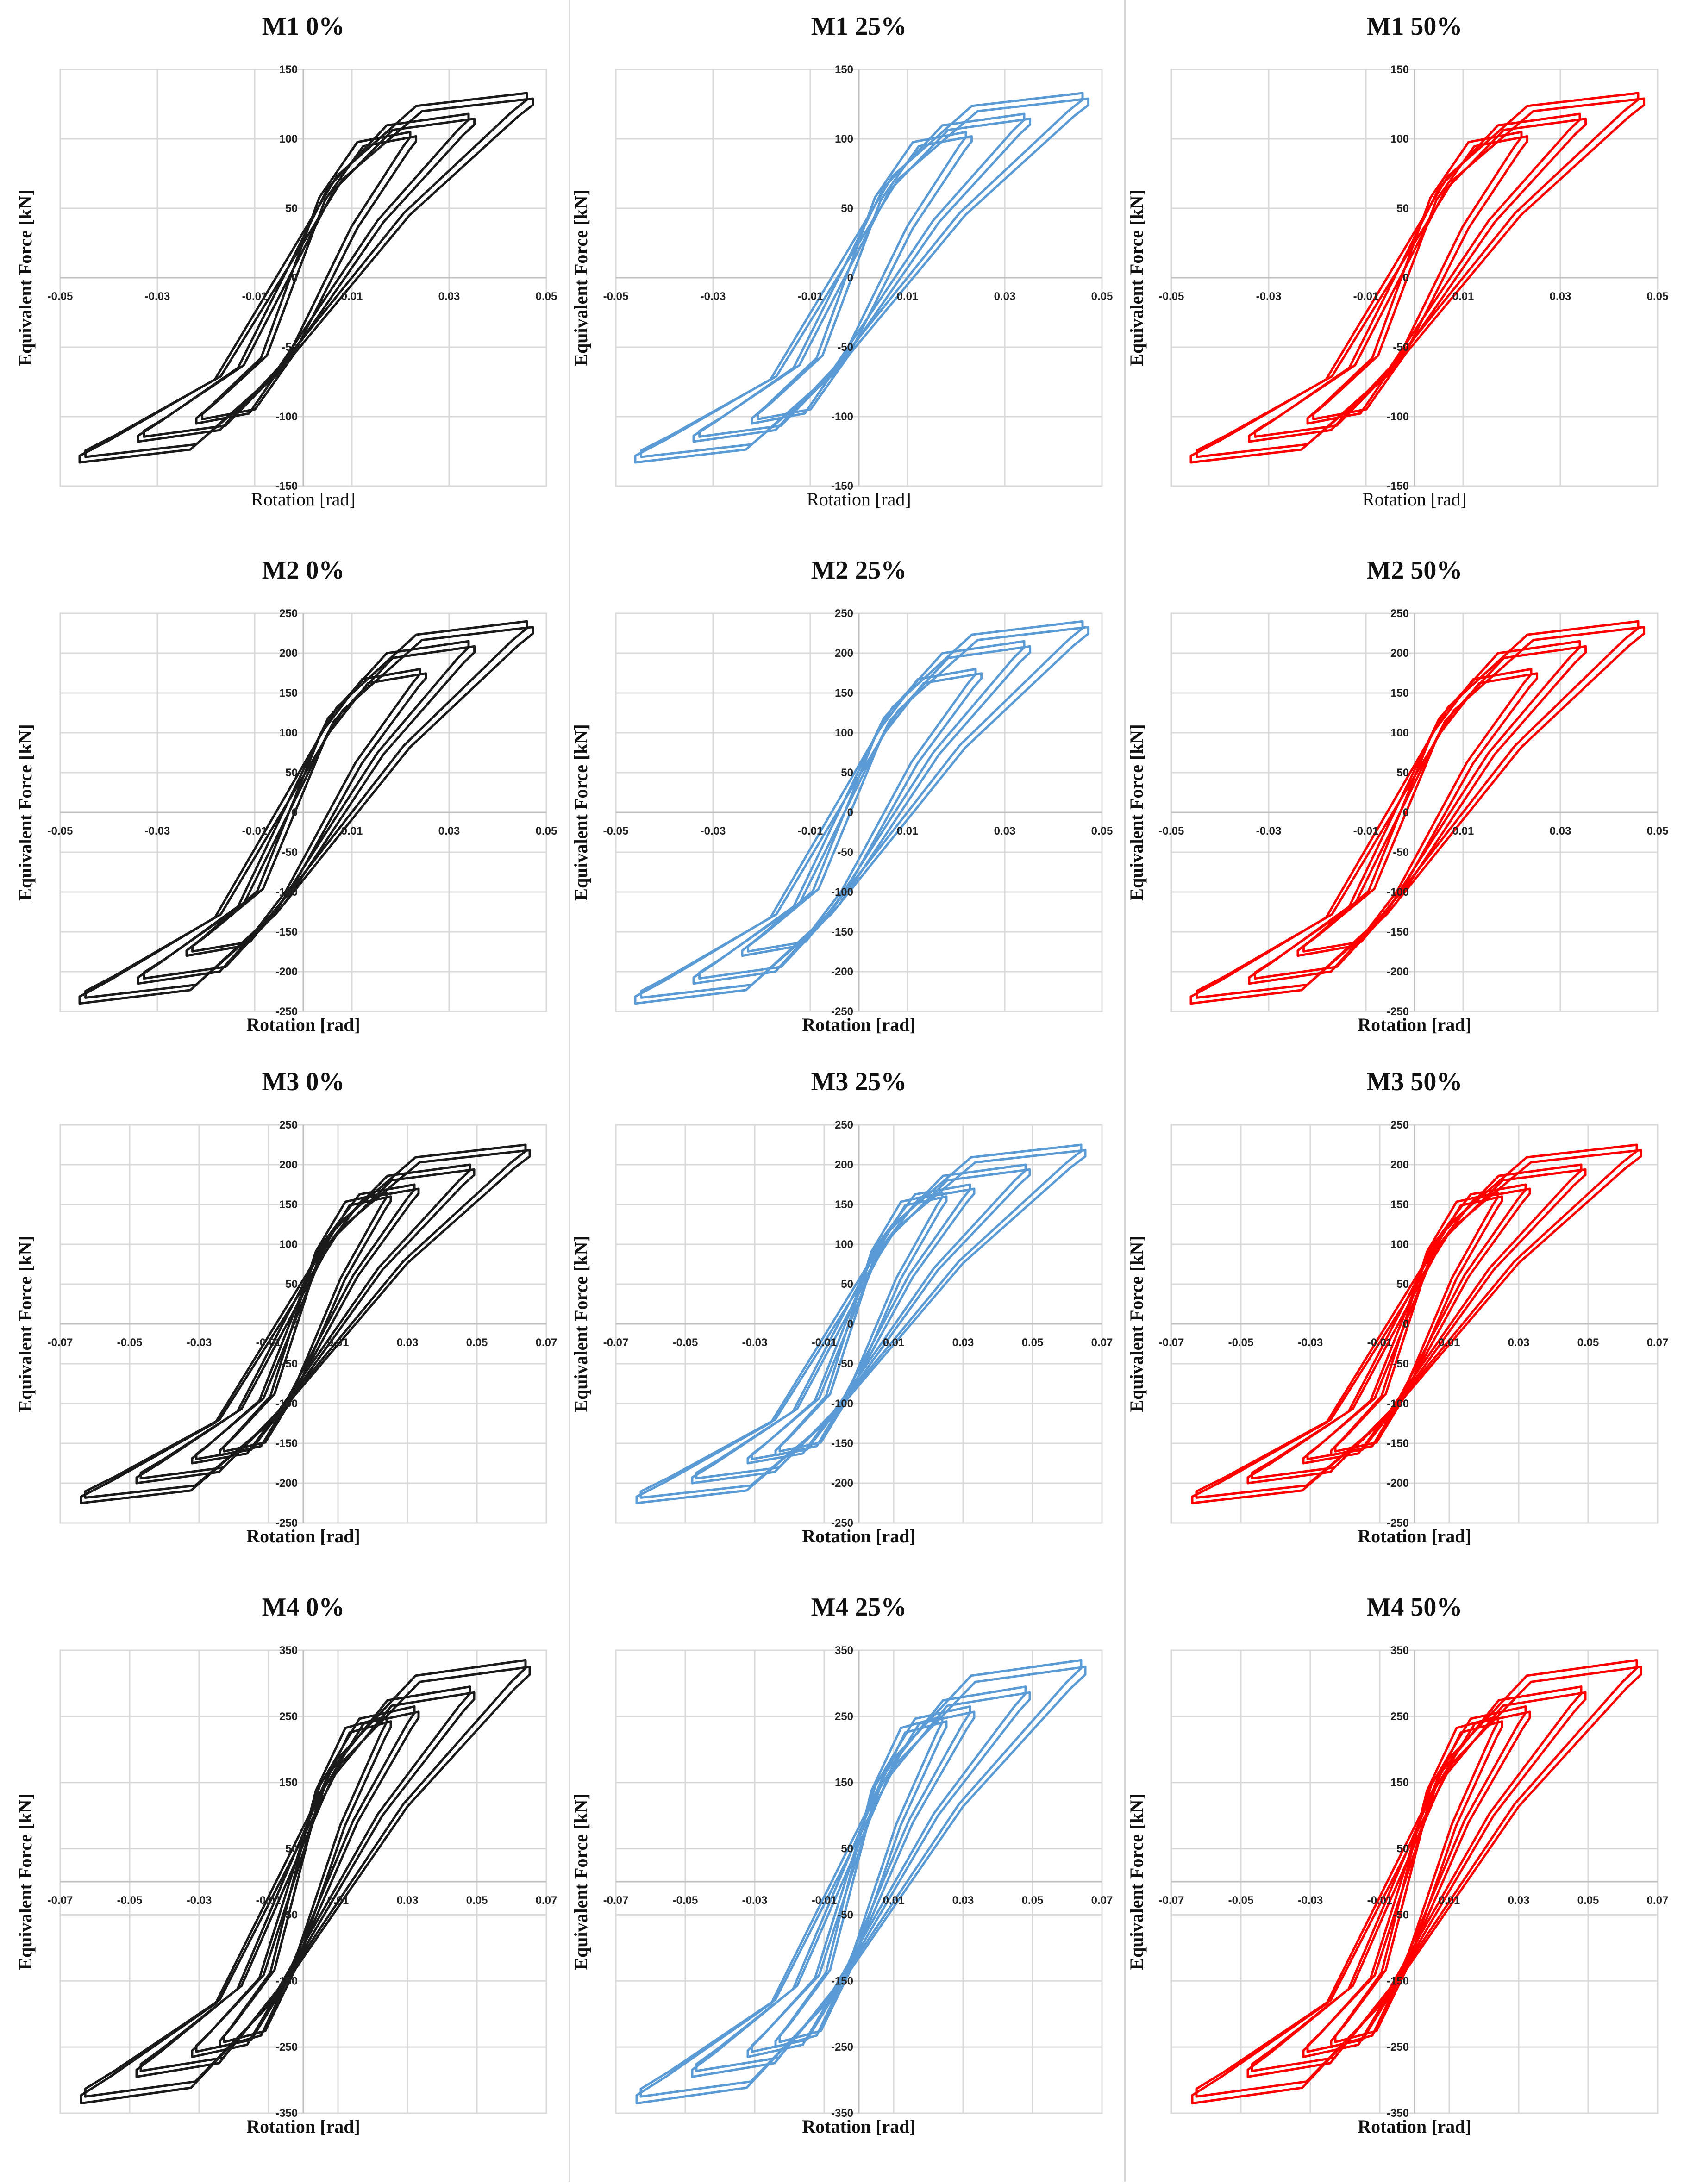  I want to click on chart-title: M2 0%, so click(304, 570).